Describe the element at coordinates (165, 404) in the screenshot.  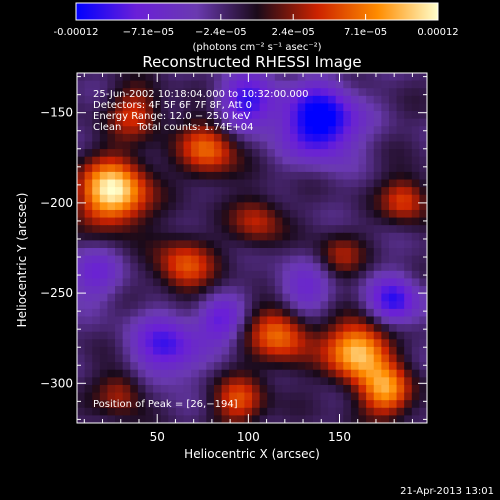
I see `peak-position-label: Position of Peak = [26,−194]` at that location.